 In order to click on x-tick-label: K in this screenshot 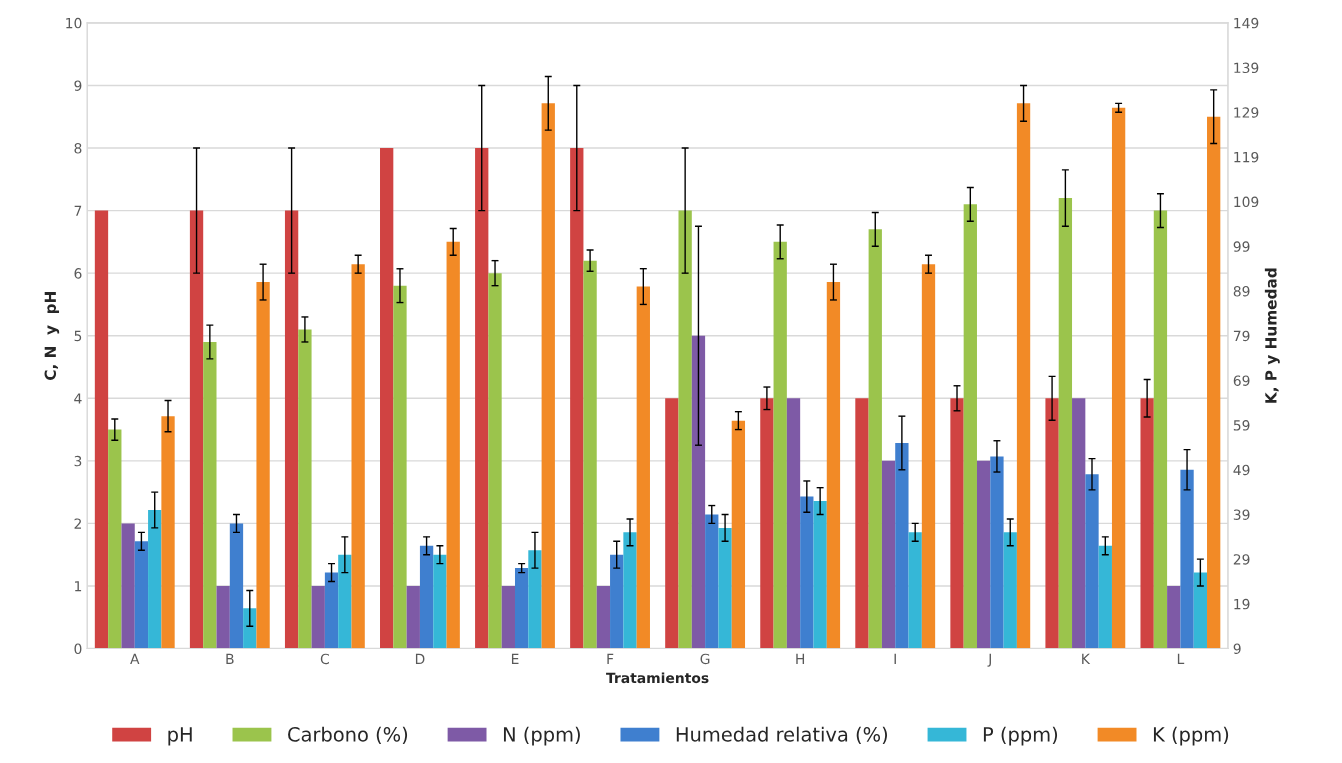, I will do `click(1086, 658)`.